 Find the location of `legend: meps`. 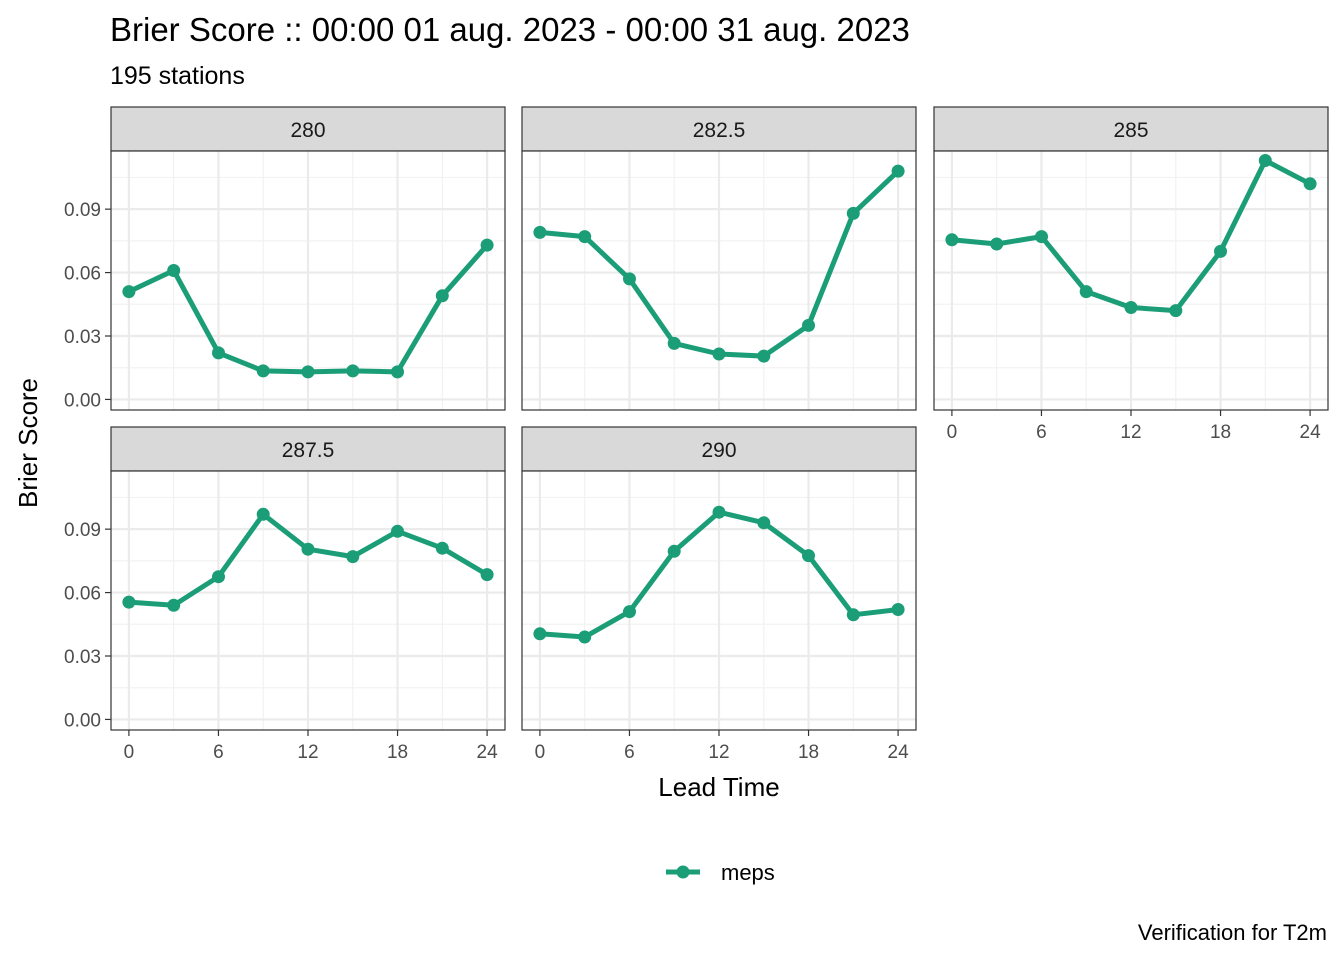

legend: meps is located at coordinates (720, 872).